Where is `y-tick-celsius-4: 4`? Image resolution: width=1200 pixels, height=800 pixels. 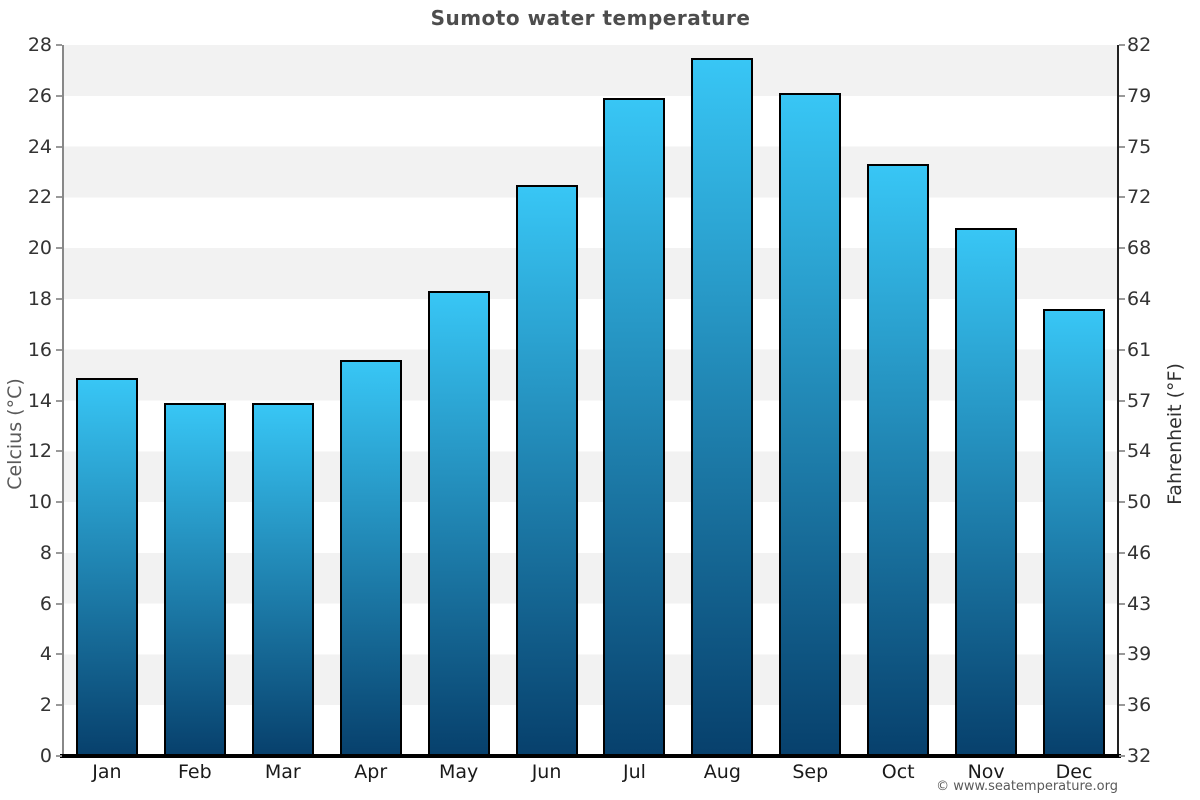 y-tick-celsius-4: 4 is located at coordinates (45, 654).